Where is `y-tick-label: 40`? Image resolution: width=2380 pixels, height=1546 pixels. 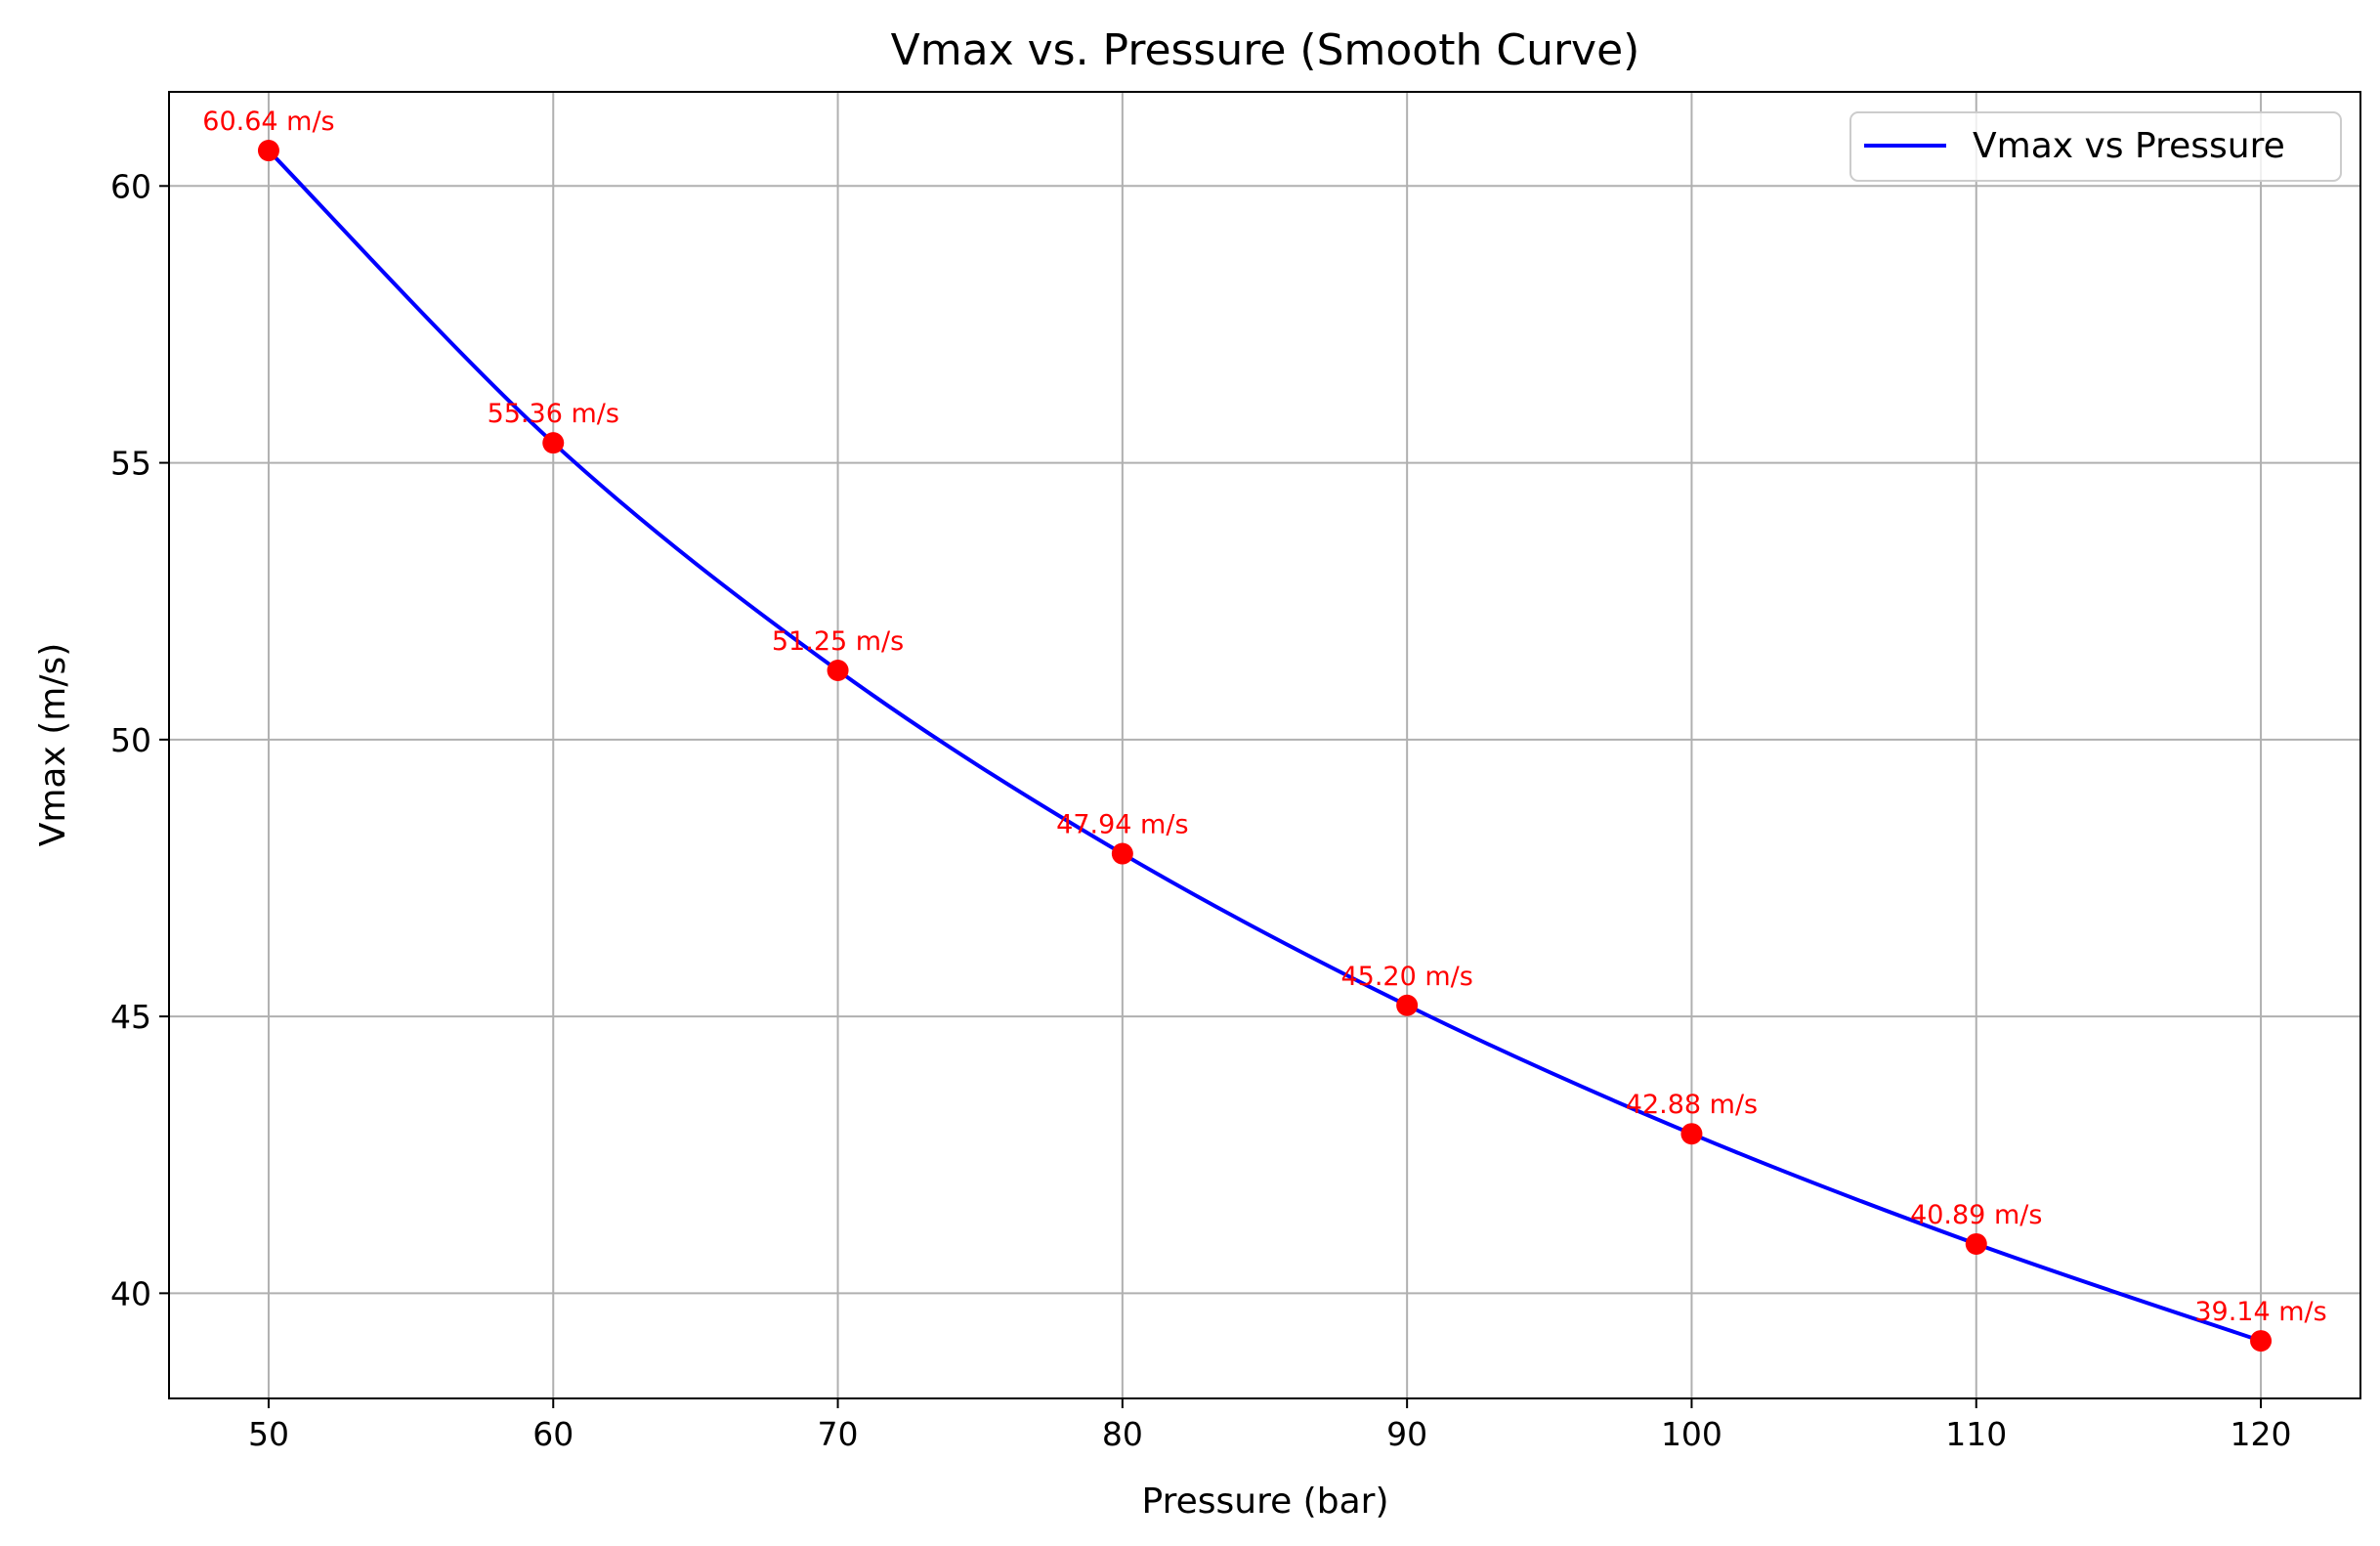 y-tick-label: 40 is located at coordinates (130, 1293).